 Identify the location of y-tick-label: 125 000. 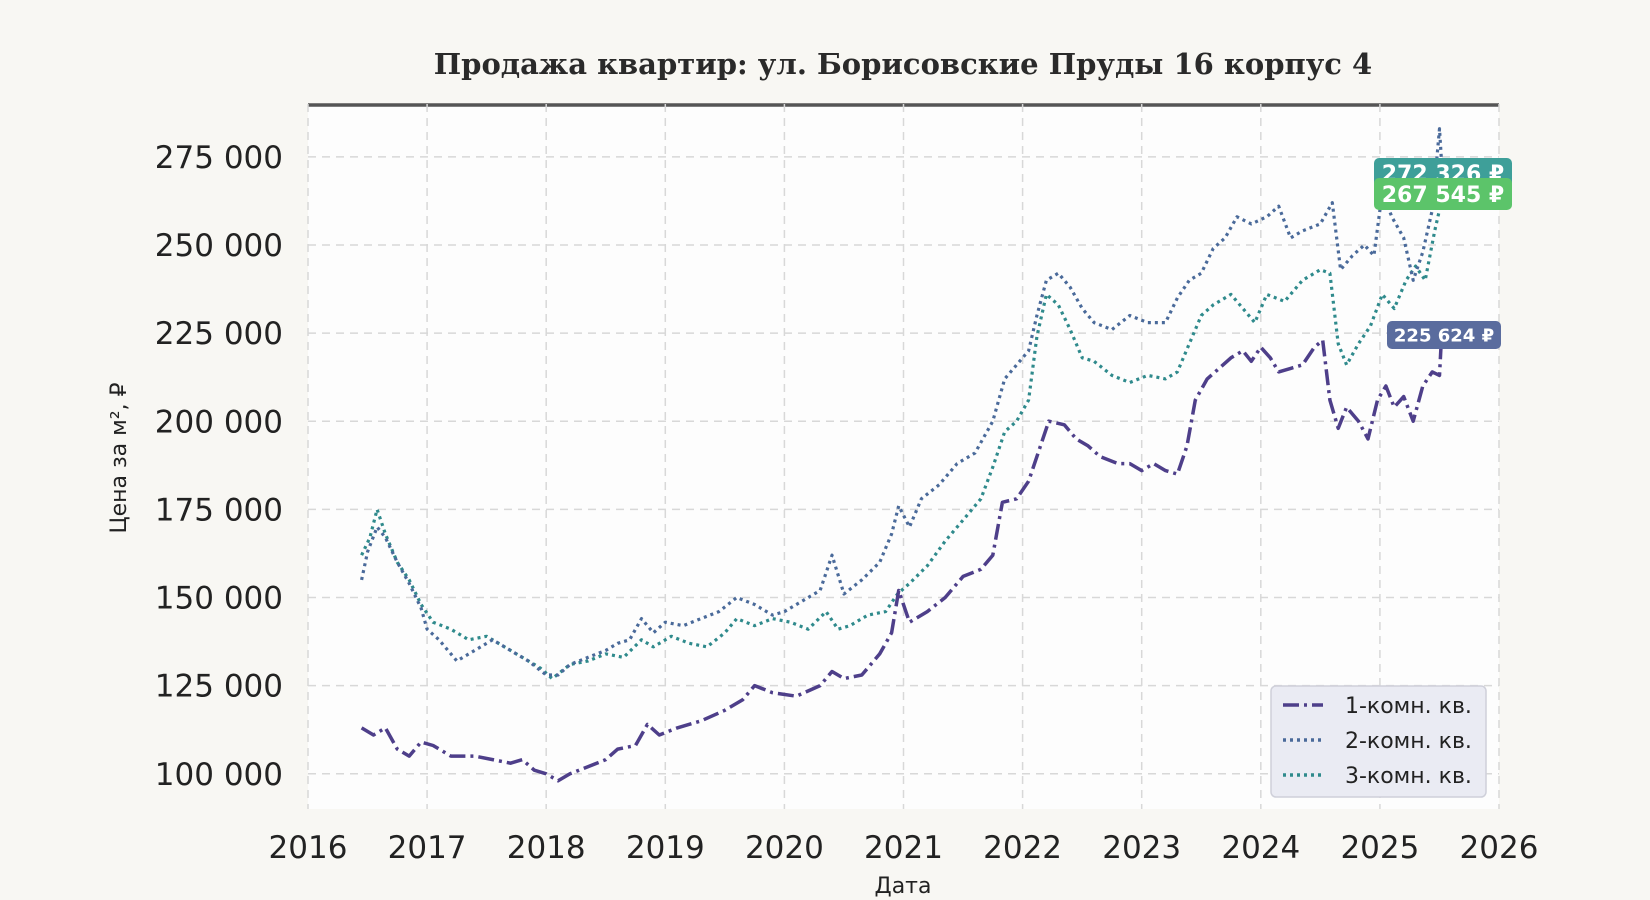
(219, 687).